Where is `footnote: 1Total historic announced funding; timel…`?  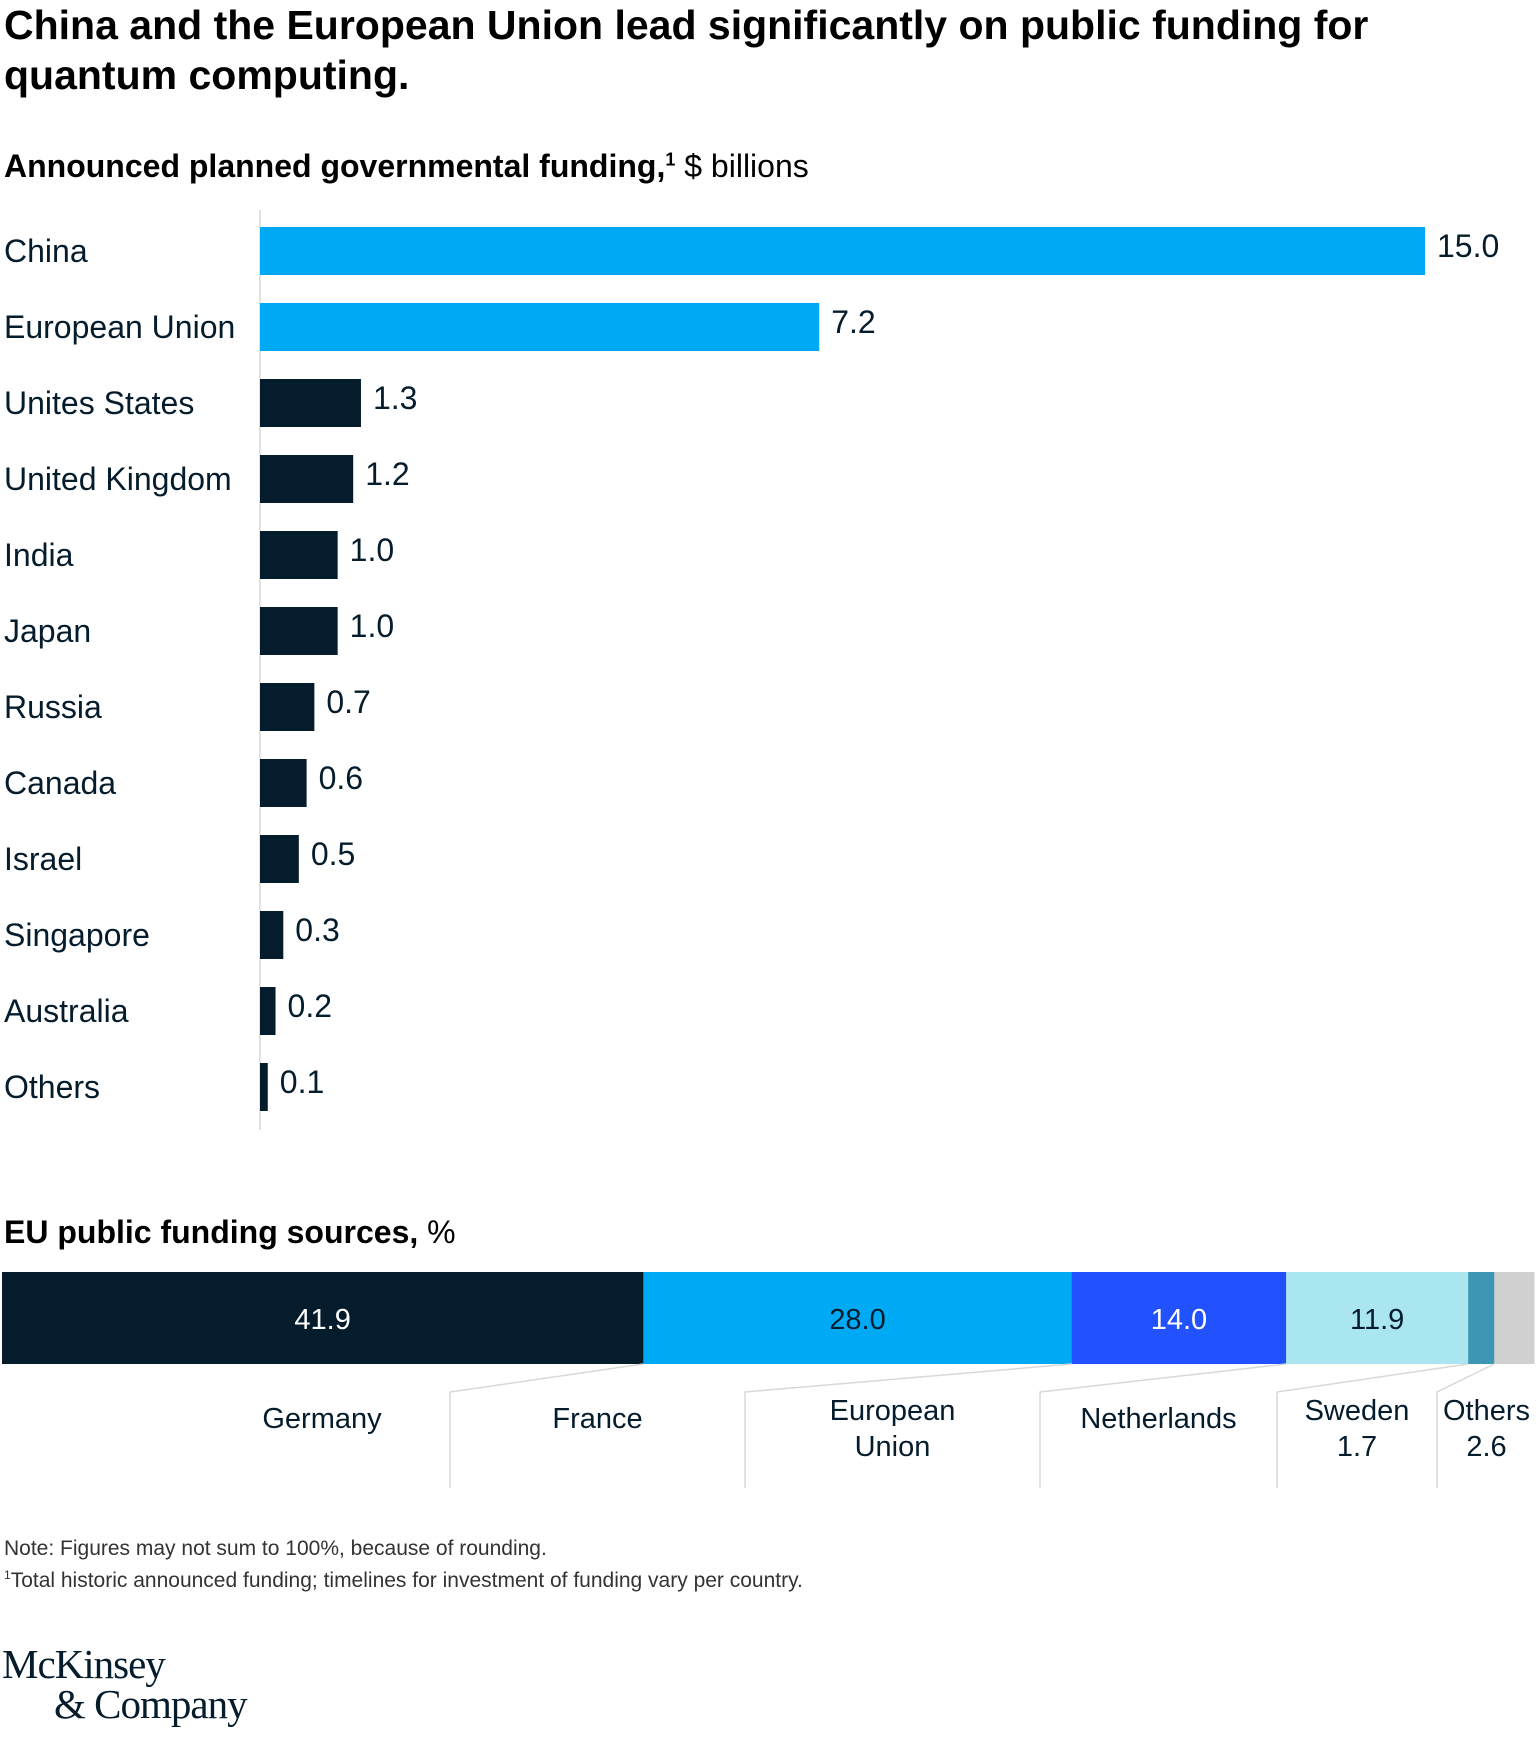 footnote: 1Total historic announced funding; timel… is located at coordinates (403, 1578).